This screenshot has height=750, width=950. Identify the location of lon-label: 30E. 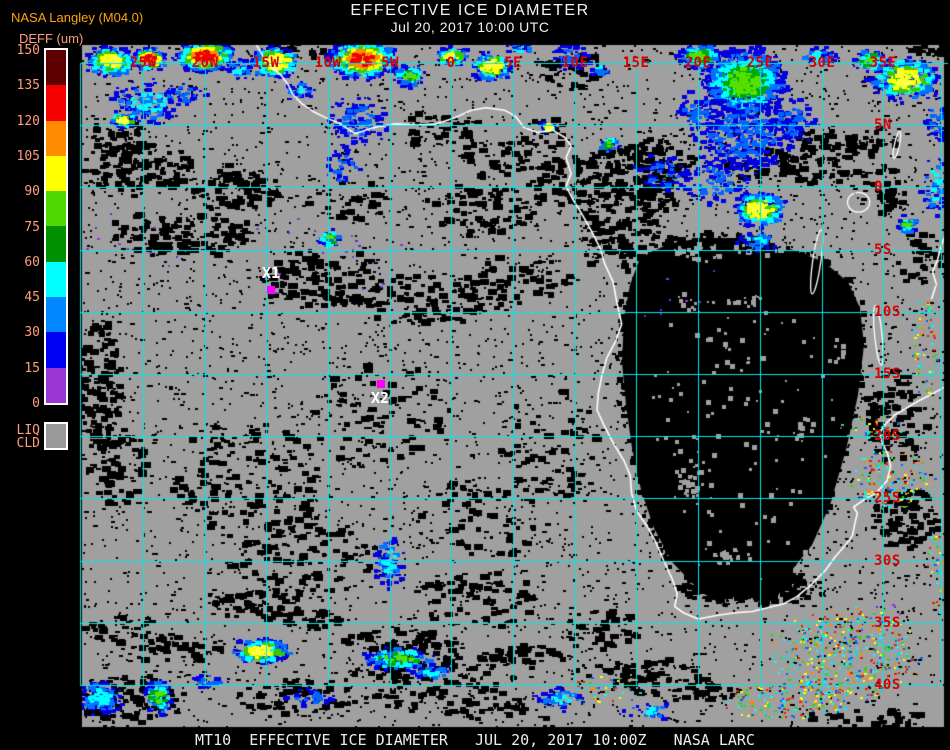
(822, 63).